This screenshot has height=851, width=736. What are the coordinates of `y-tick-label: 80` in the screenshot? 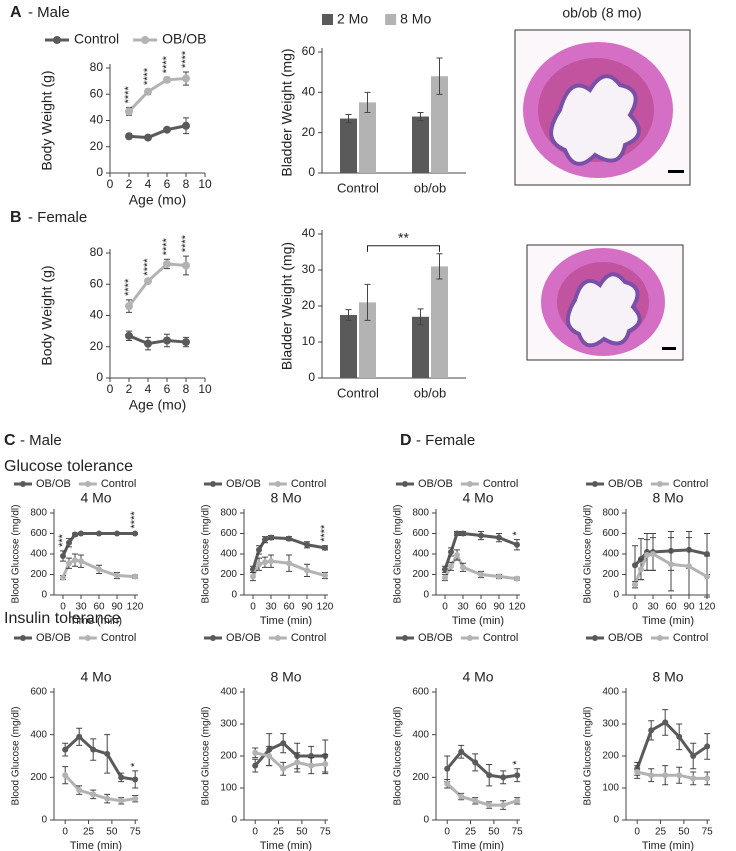 It's located at (97, 252).